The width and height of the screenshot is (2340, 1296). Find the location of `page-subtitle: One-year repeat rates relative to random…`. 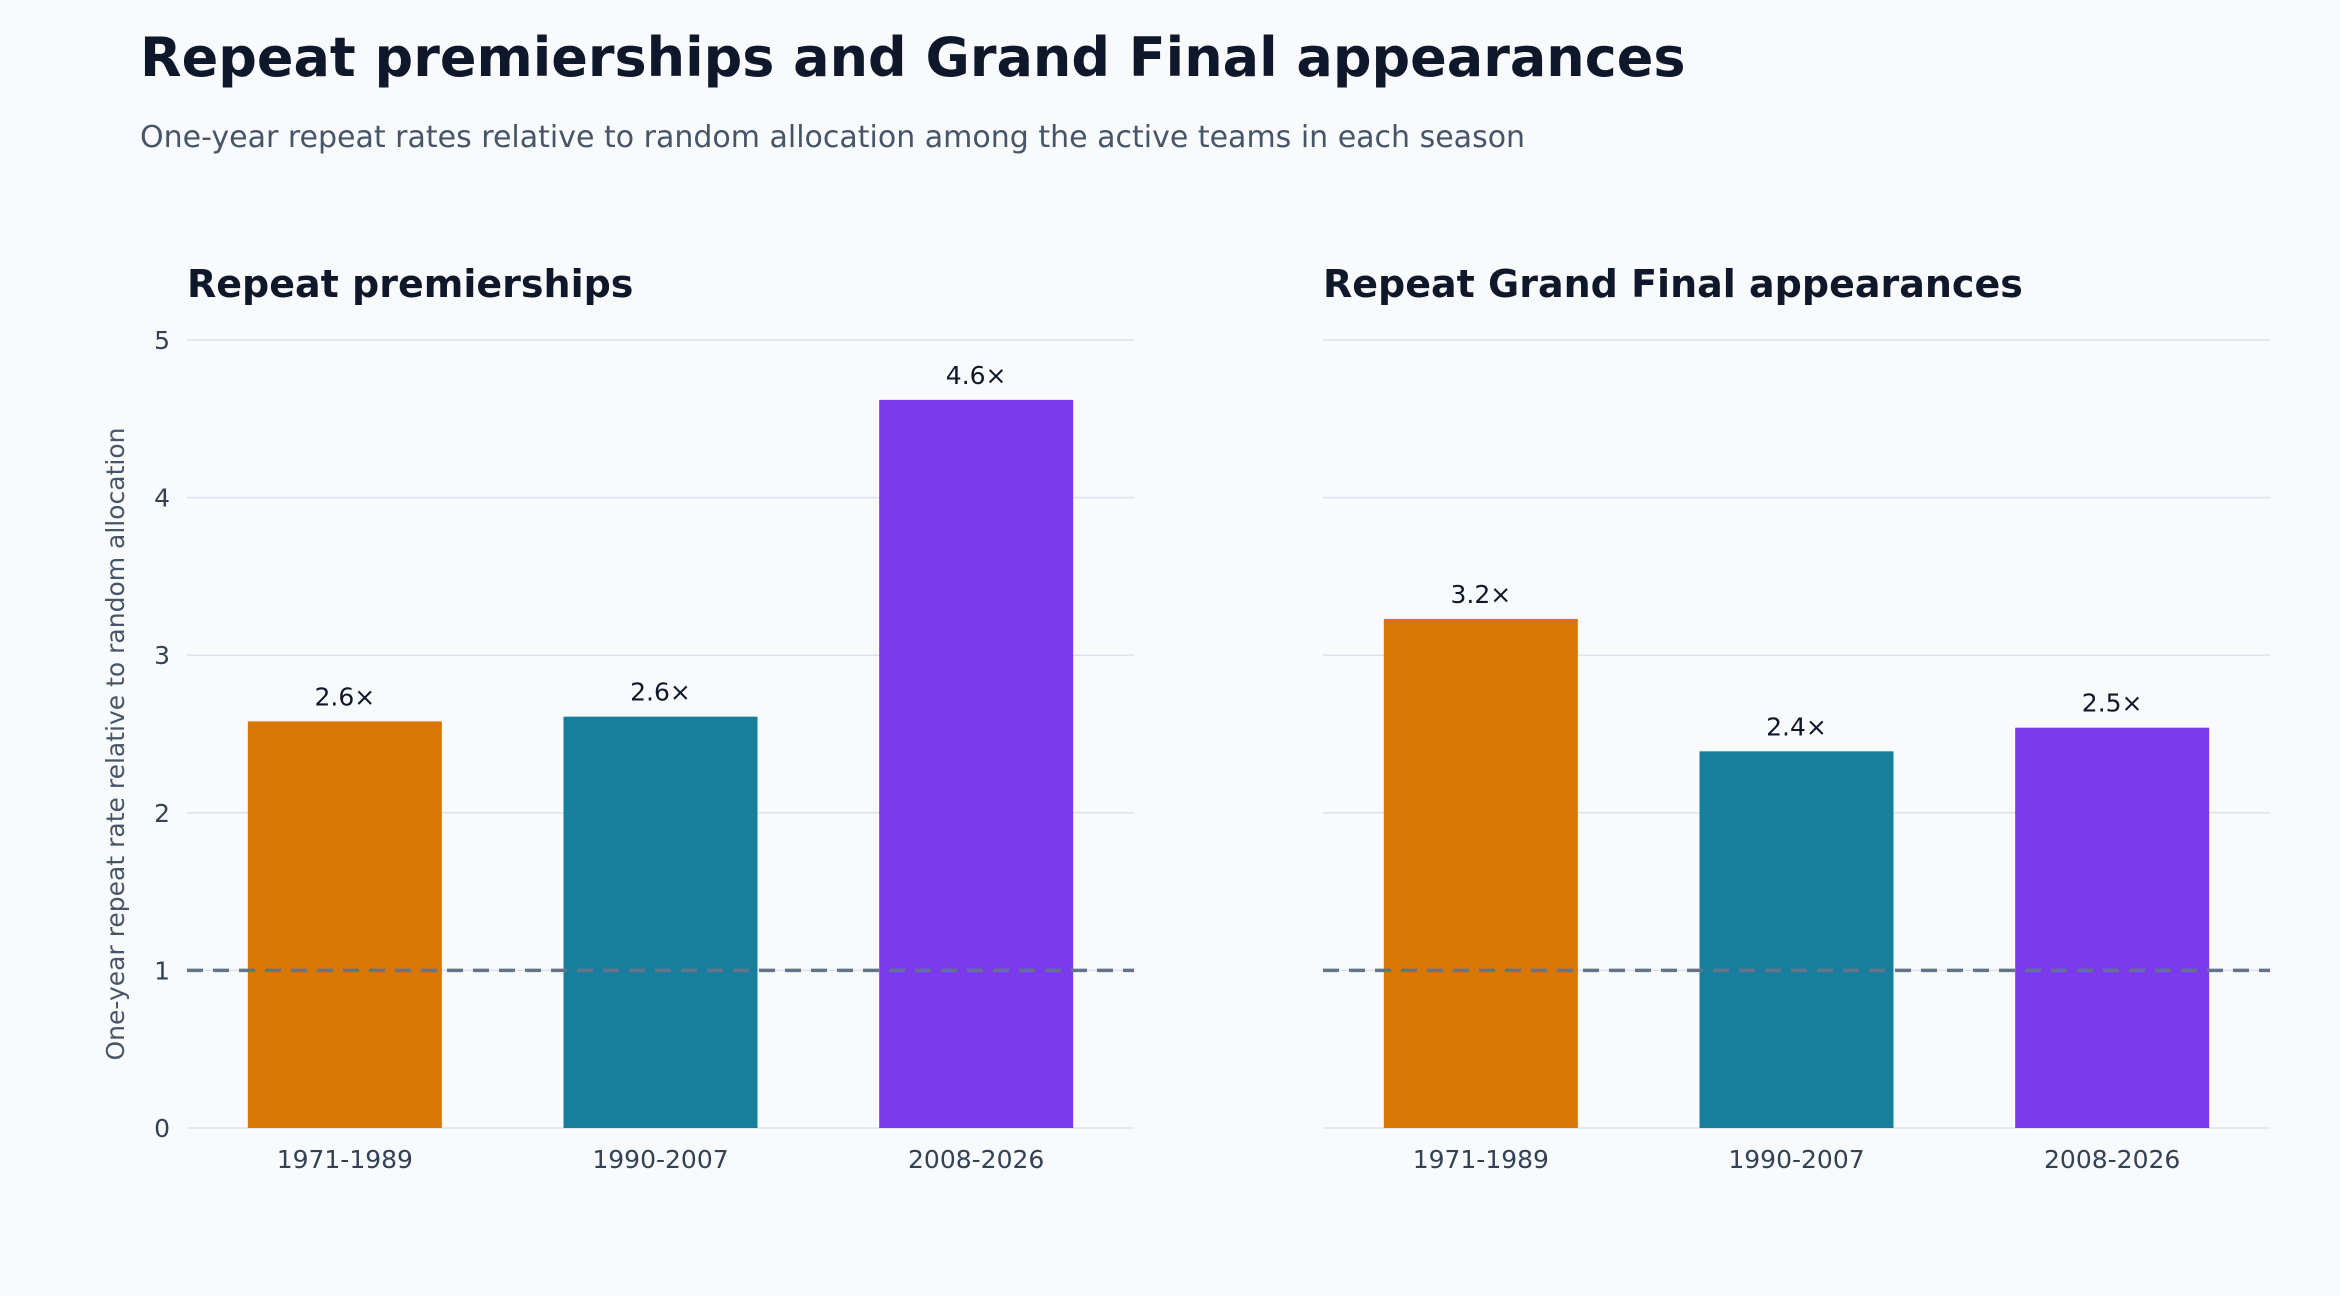

page-subtitle: One-year repeat rates relative to random… is located at coordinates (833, 137).